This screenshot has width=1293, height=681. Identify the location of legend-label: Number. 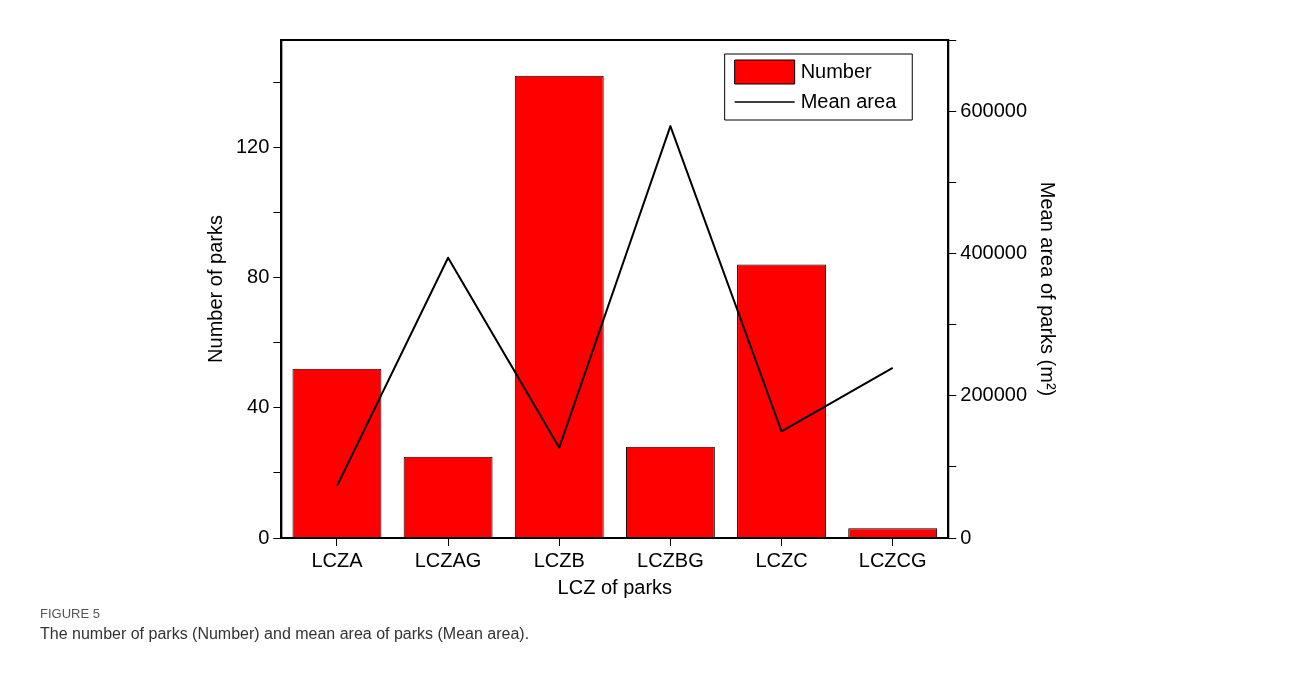
(836, 70).